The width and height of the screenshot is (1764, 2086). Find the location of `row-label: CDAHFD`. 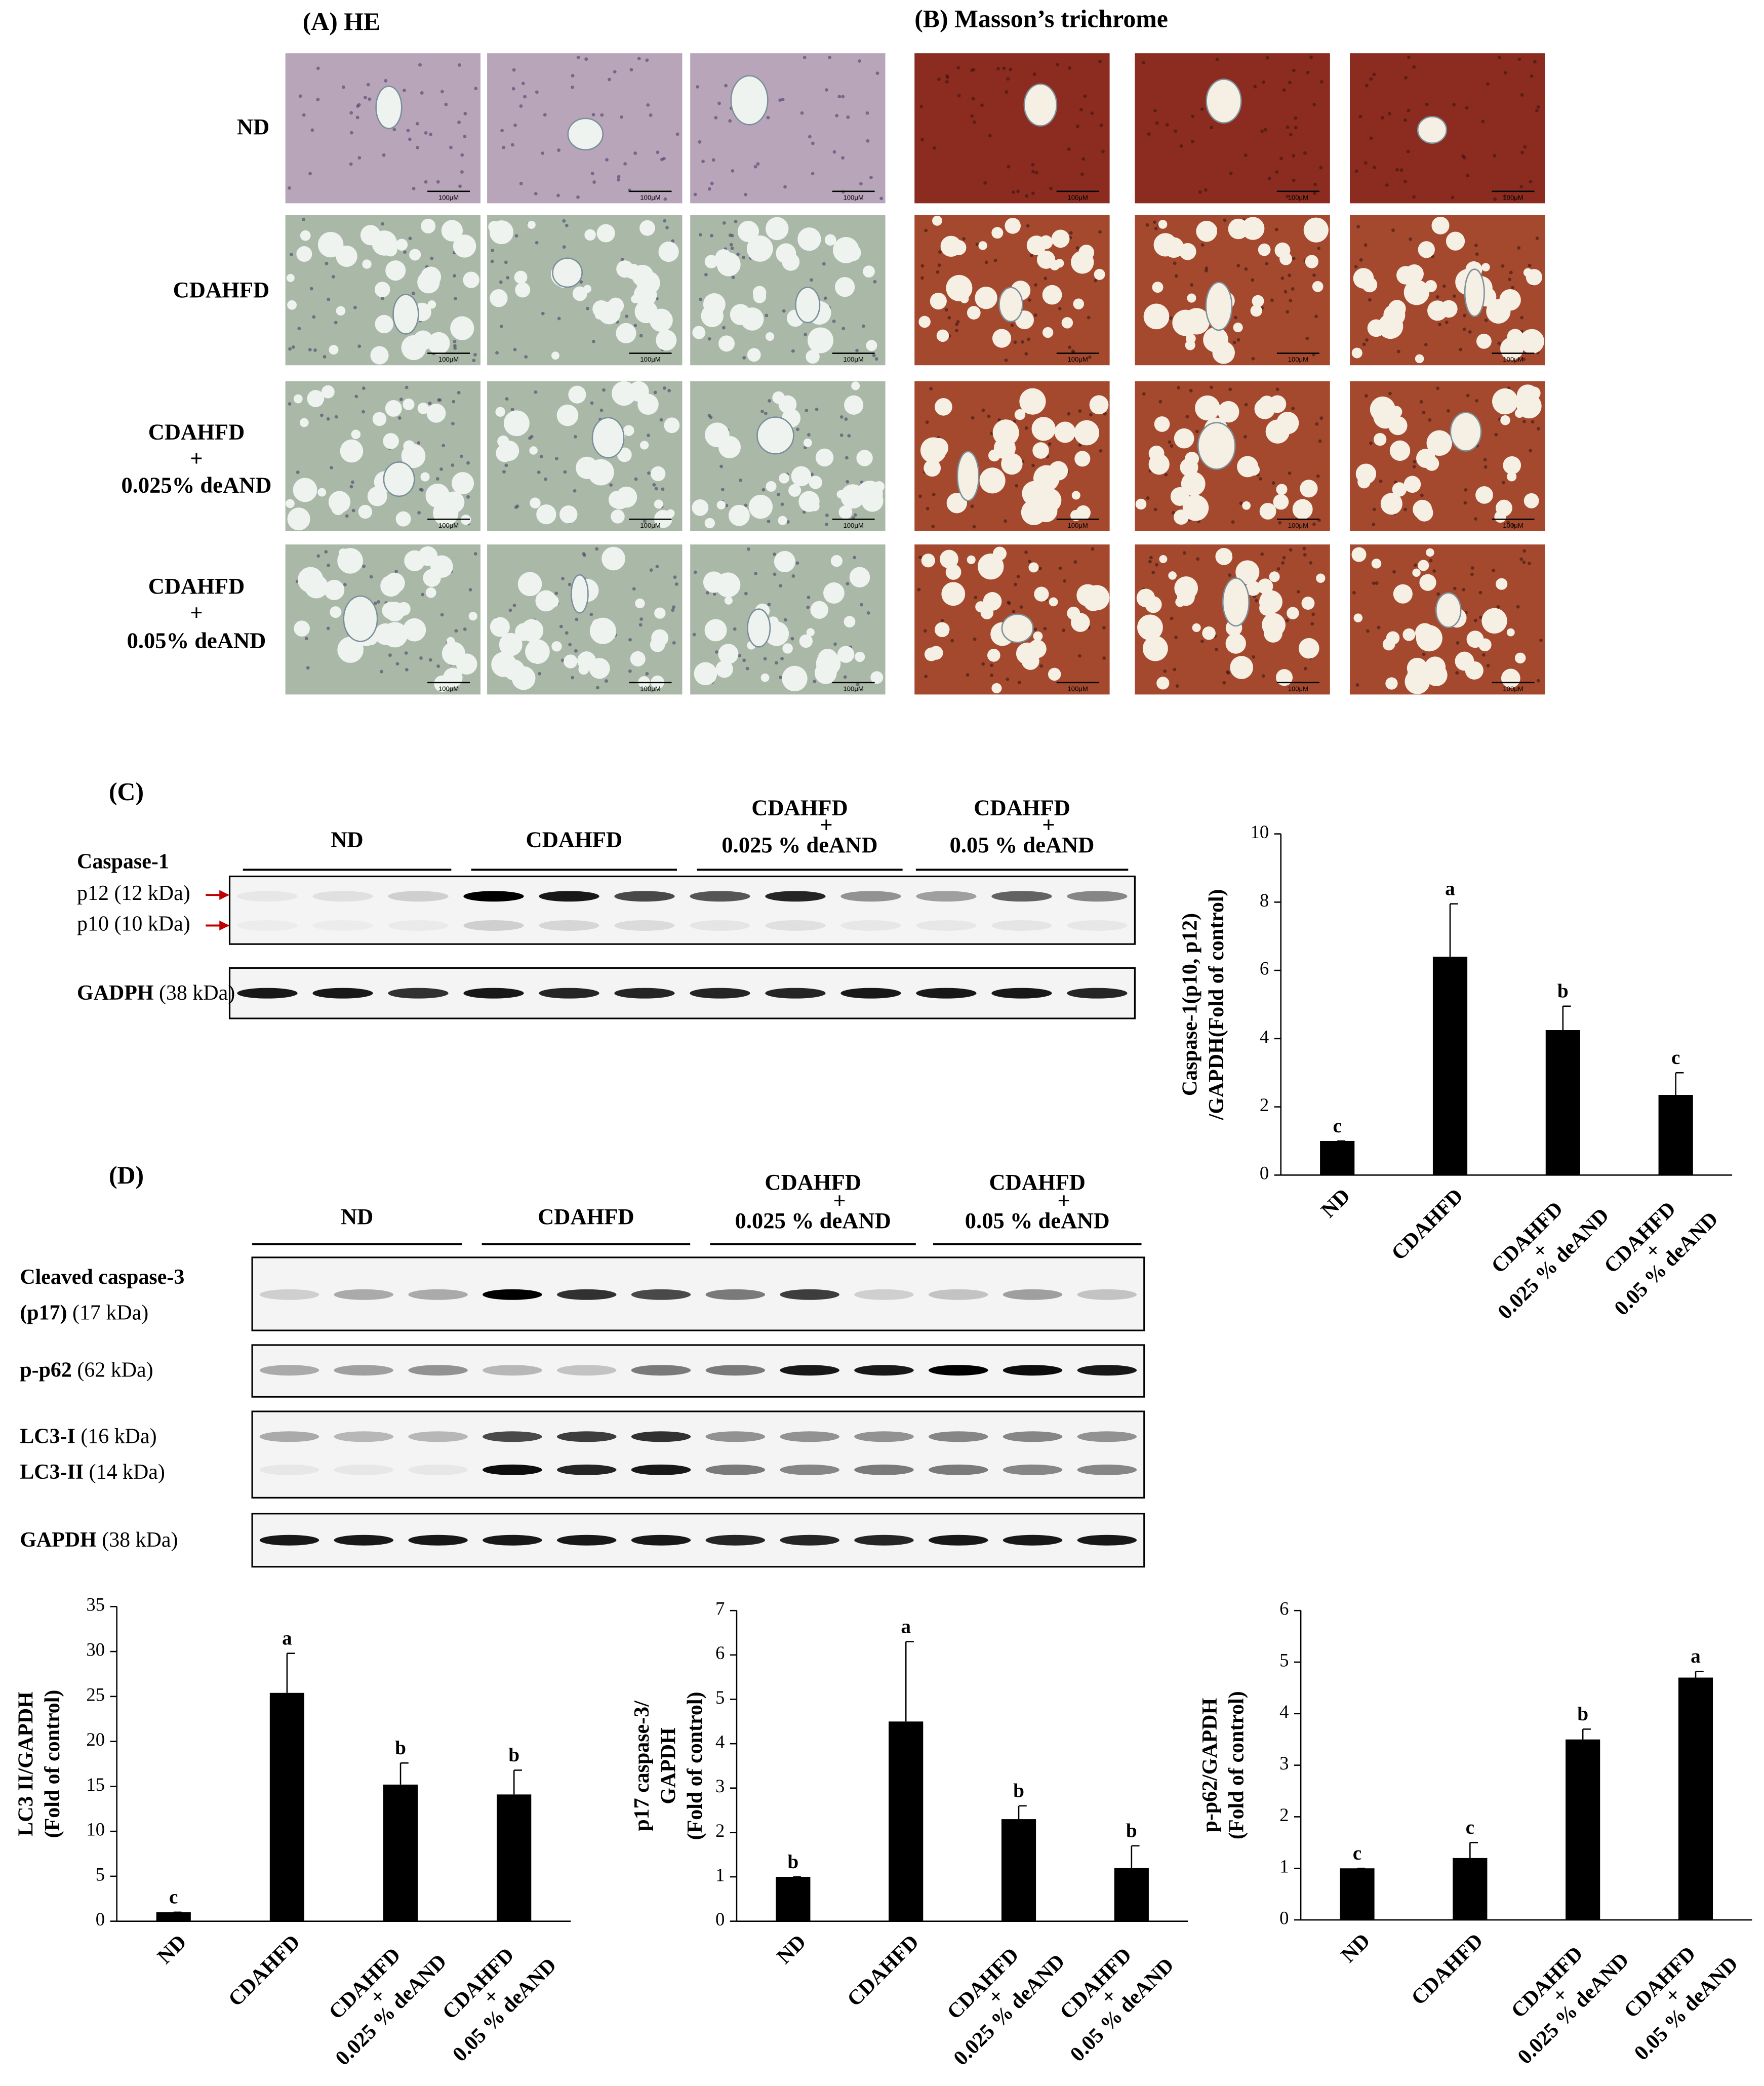

row-label: CDAHFD is located at coordinates (196, 586).